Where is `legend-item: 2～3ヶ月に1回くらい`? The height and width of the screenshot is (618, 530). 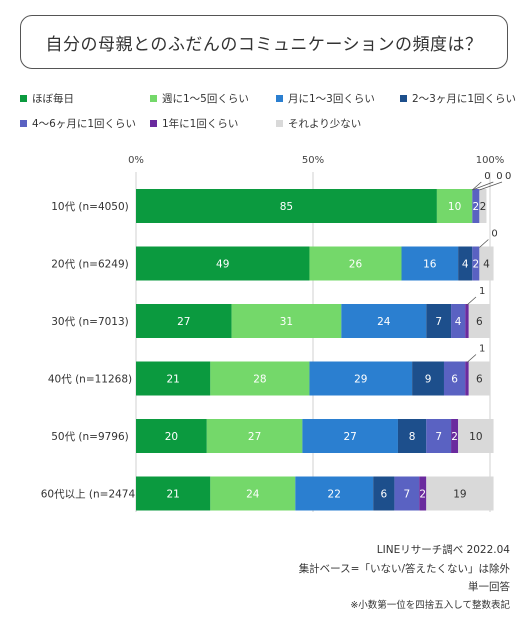 legend-item: 2～3ヶ月に1回くらい is located at coordinates (458, 98).